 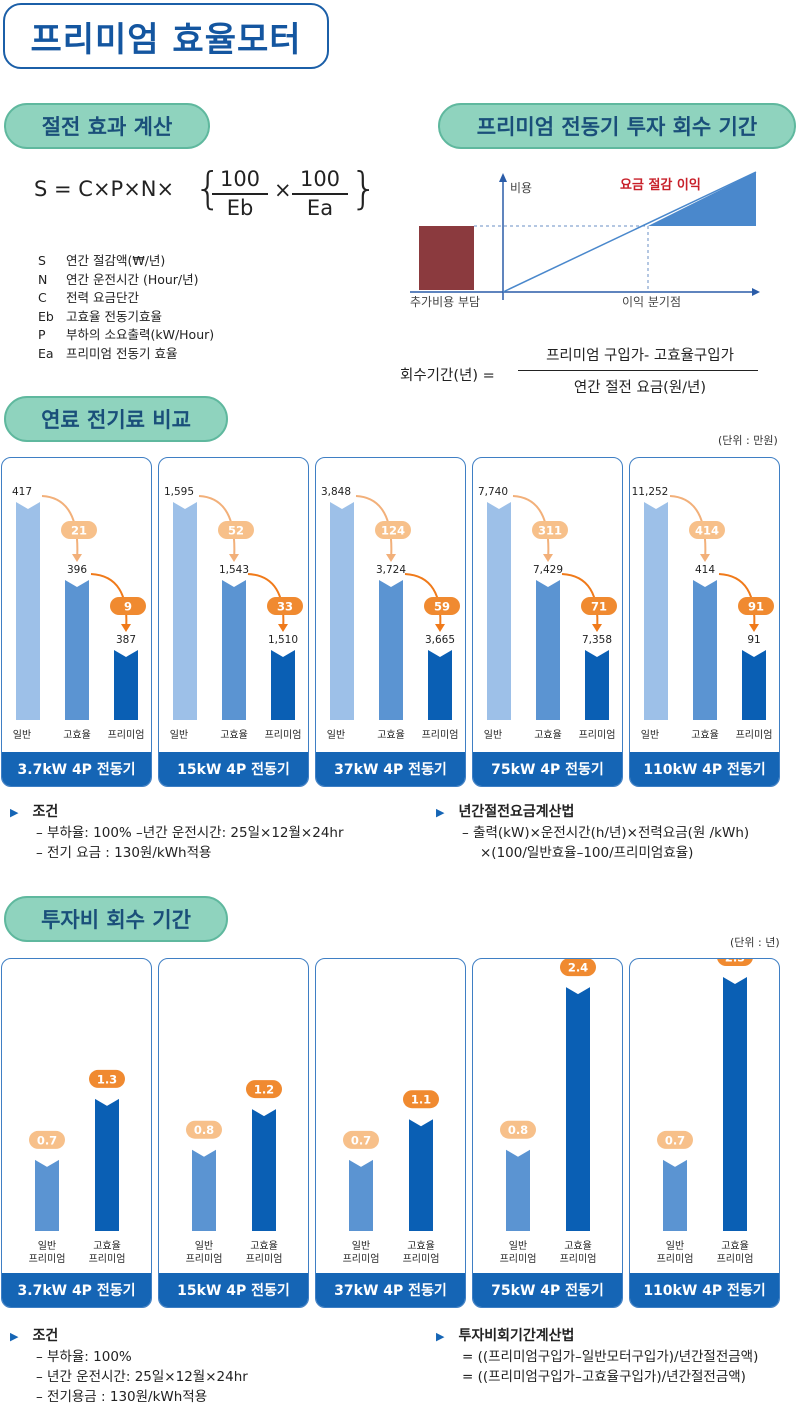 What do you see at coordinates (390, 1133) in the screenshot?
I see `payback-card: 0.7 일반 프리미엄 1.1 고효율 프리미엄 37kW 4P 전동기` at bounding box center [390, 1133].